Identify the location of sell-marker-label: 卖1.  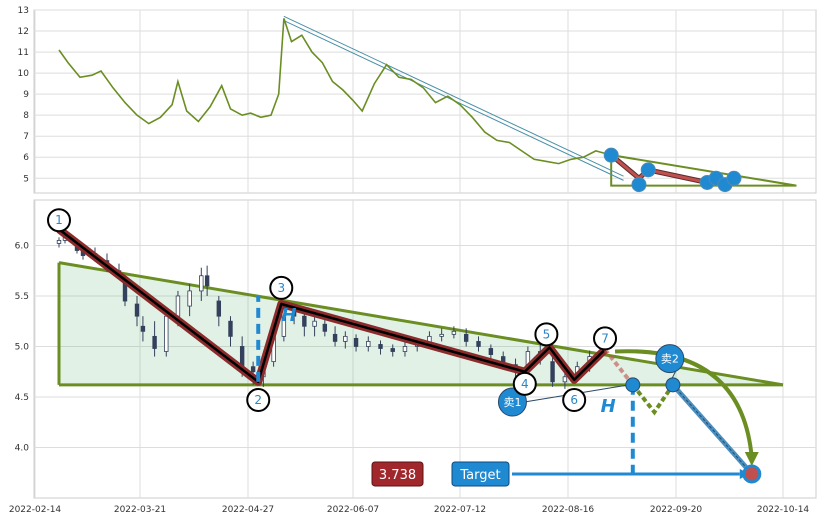
(512, 402).